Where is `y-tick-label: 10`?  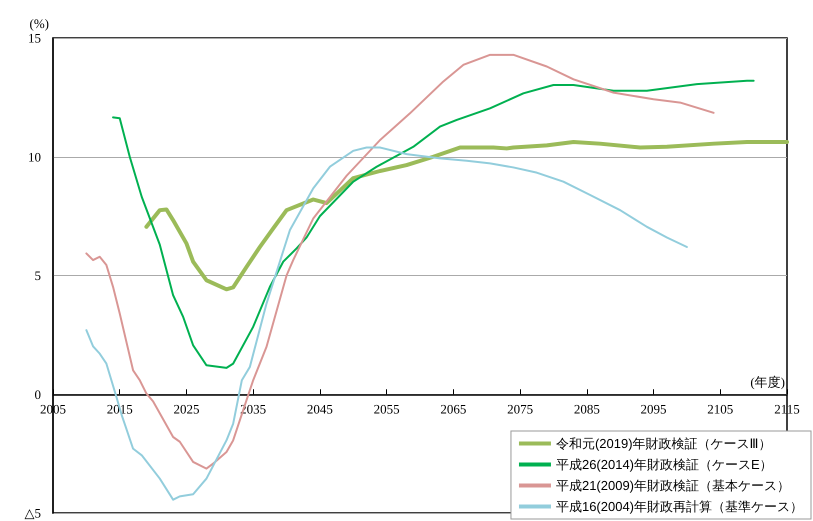 y-tick-label: 10 is located at coordinates (34, 156).